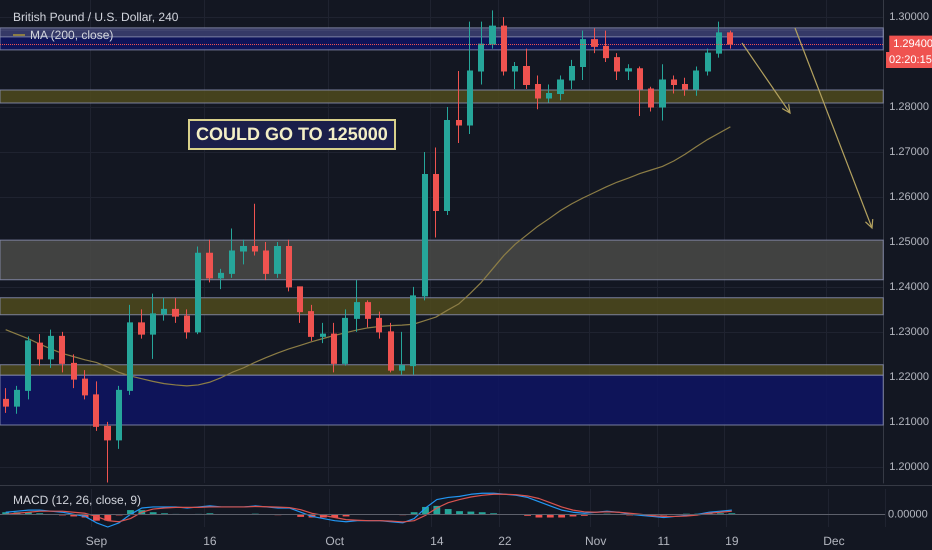  Describe the element at coordinates (77, 500) in the screenshot. I see `chart-title: MACD (12, 26, close, 9)` at that location.